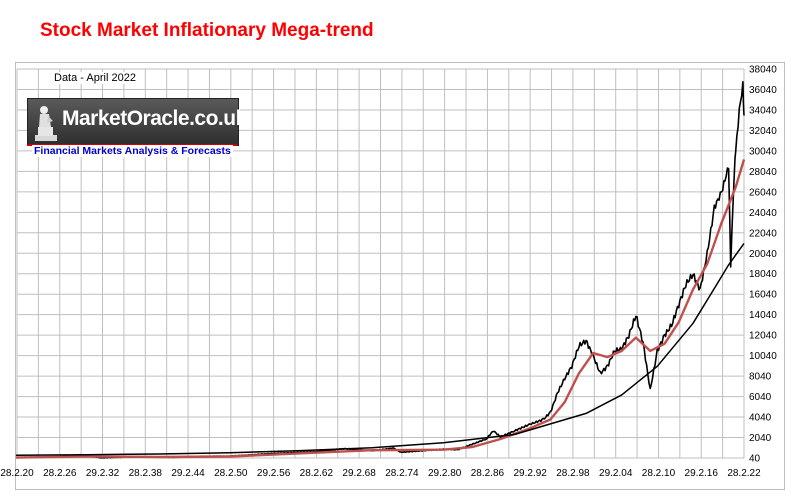 This screenshot has height=500, width=800. What do you see at coordinates (763, 233) in the screenshot?
I see `y-tick-label: 22040` at bounding box center [763, 233].